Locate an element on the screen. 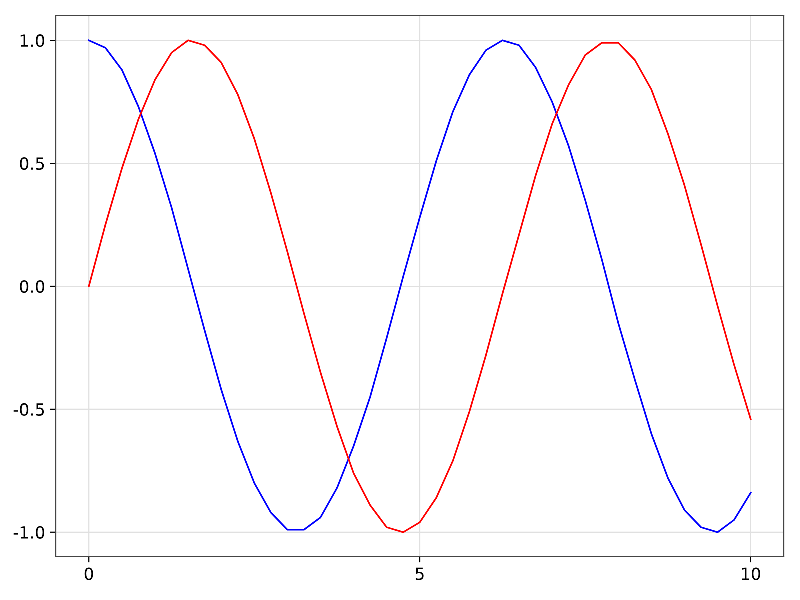 The image size is (800, 600). y-tick-label: -1.0 is located at coordinates (29, 532).